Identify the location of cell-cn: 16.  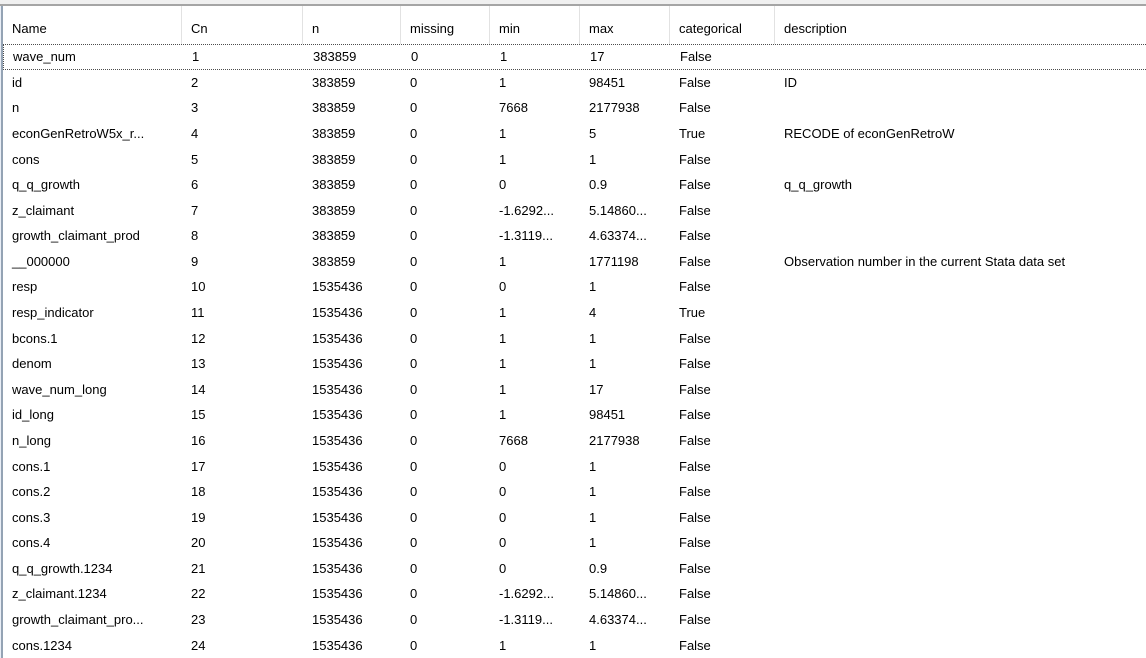
(198, 440).